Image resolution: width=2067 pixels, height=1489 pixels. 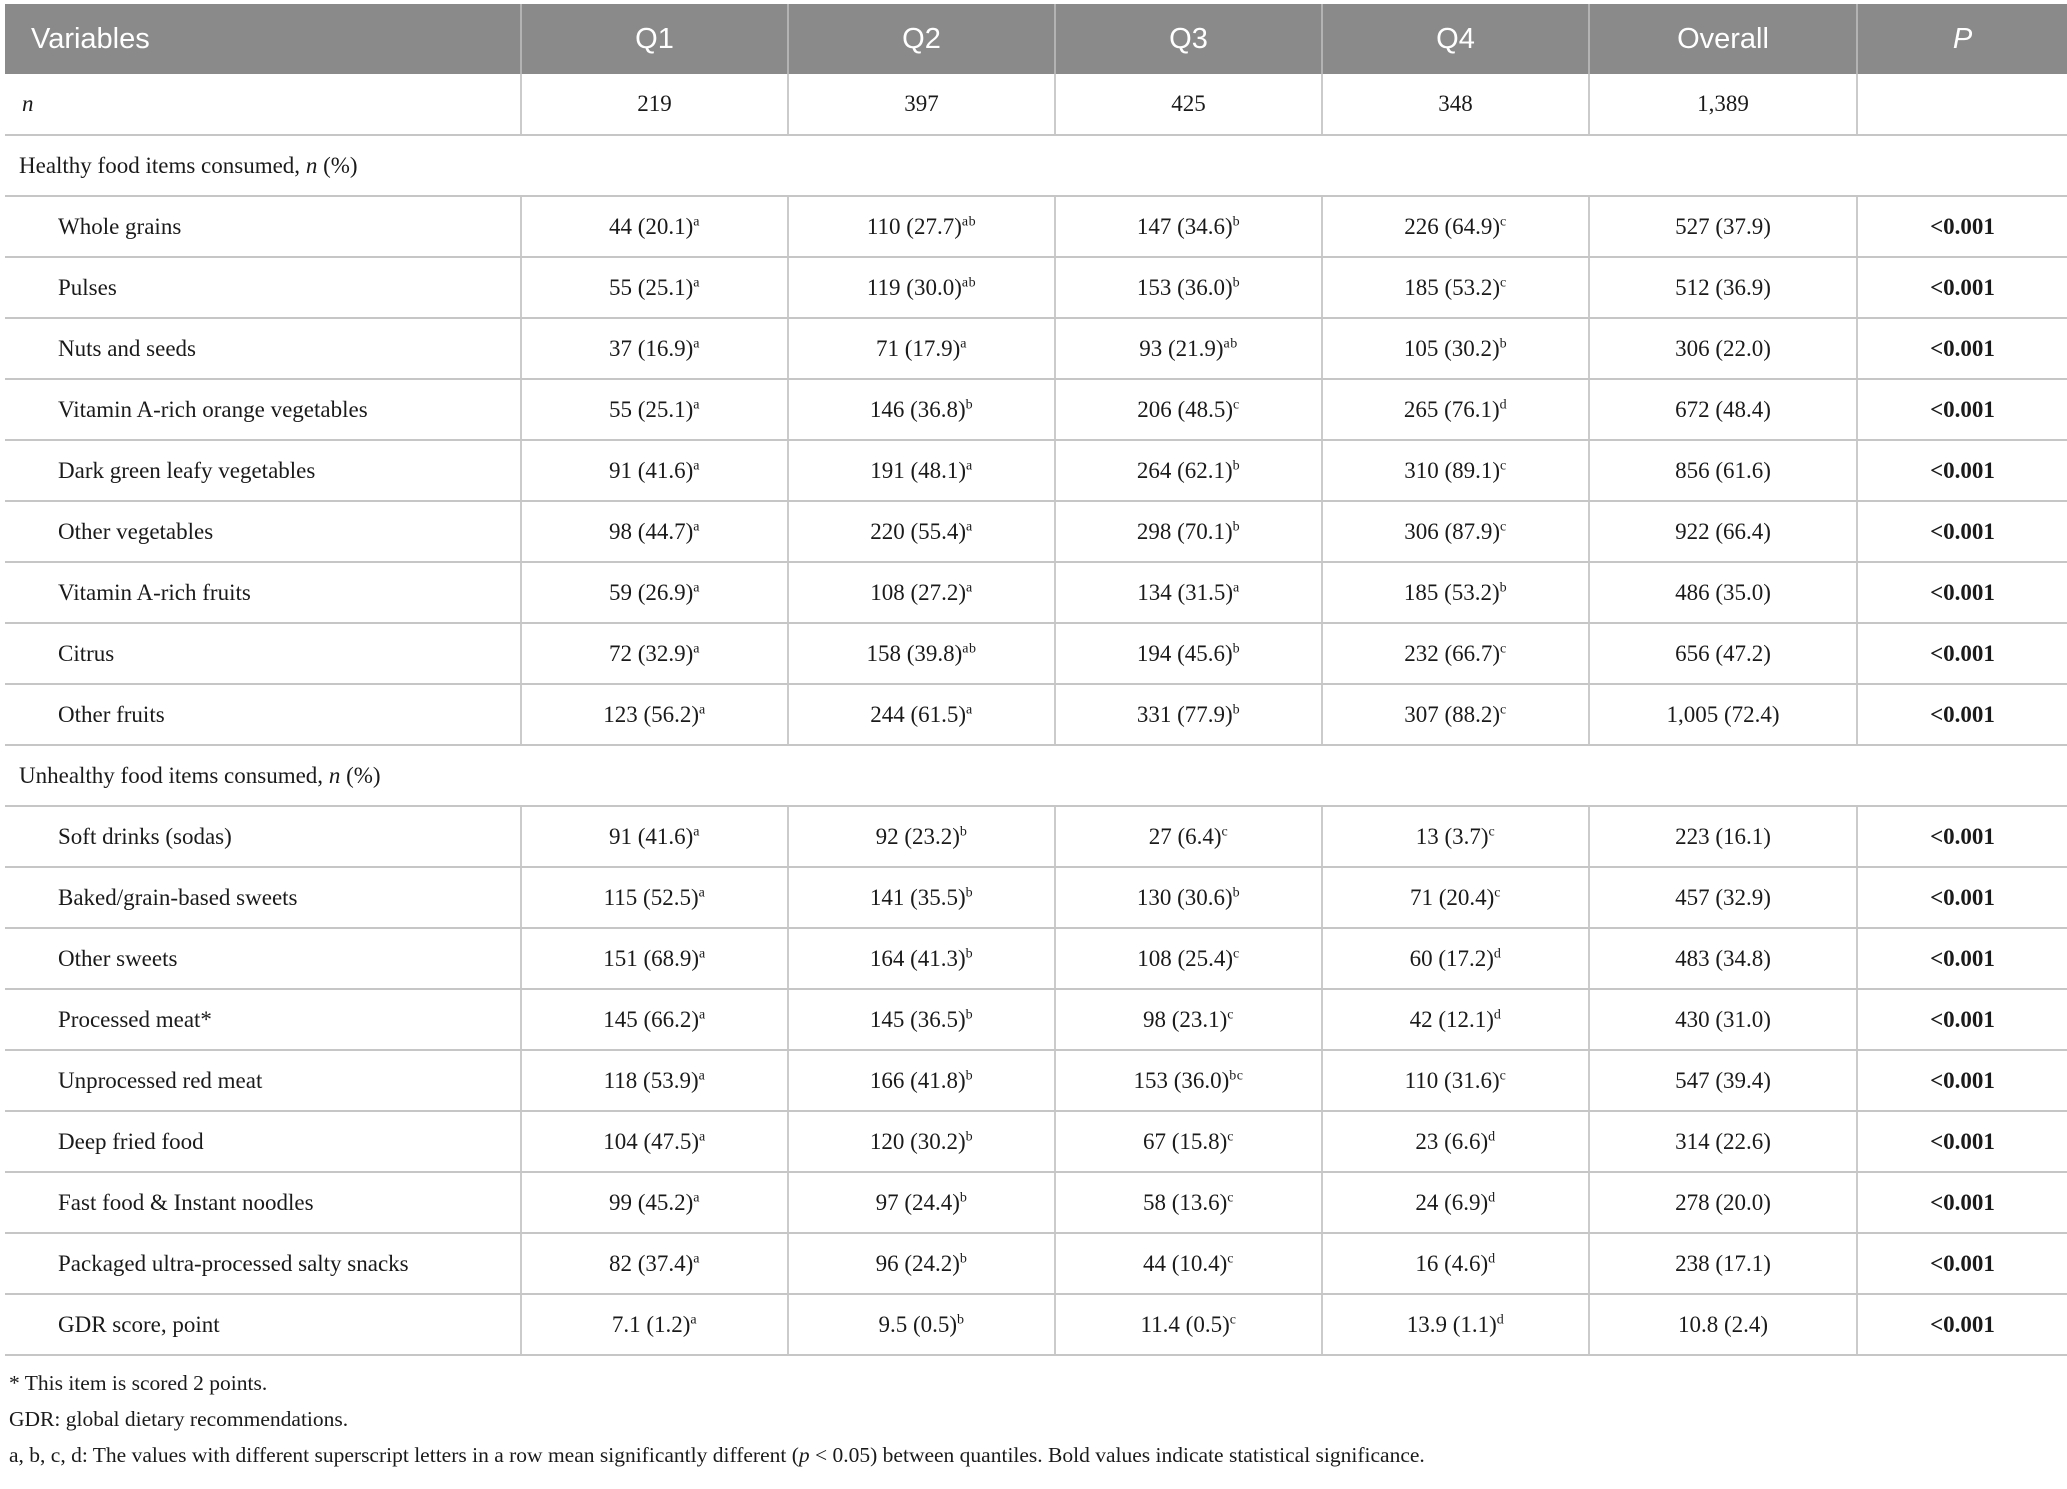 What do you see at coordinates (1036, 105) in the screenshot?
I see `table-row: n 219 397 425 348 1,389` at bounding box center [1036, 105].